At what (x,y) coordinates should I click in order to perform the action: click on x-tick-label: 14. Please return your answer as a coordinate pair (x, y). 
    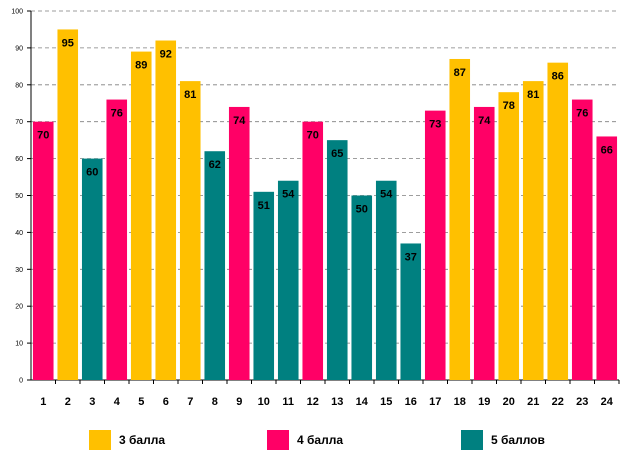
    Looking at the image, I should click on (362, 402).